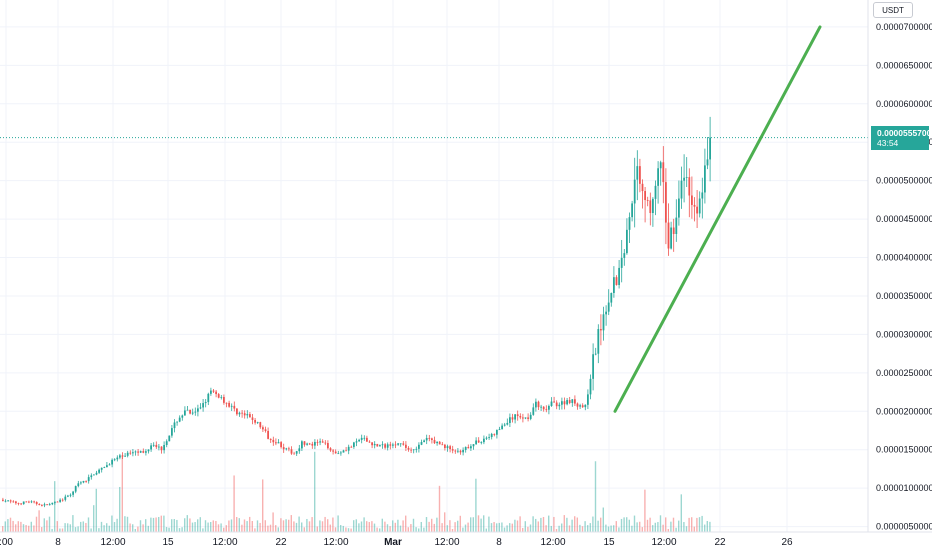  Describe the element at coordinates (893, 10) in the screenshot. I see `currency-label: USDT` at that location.